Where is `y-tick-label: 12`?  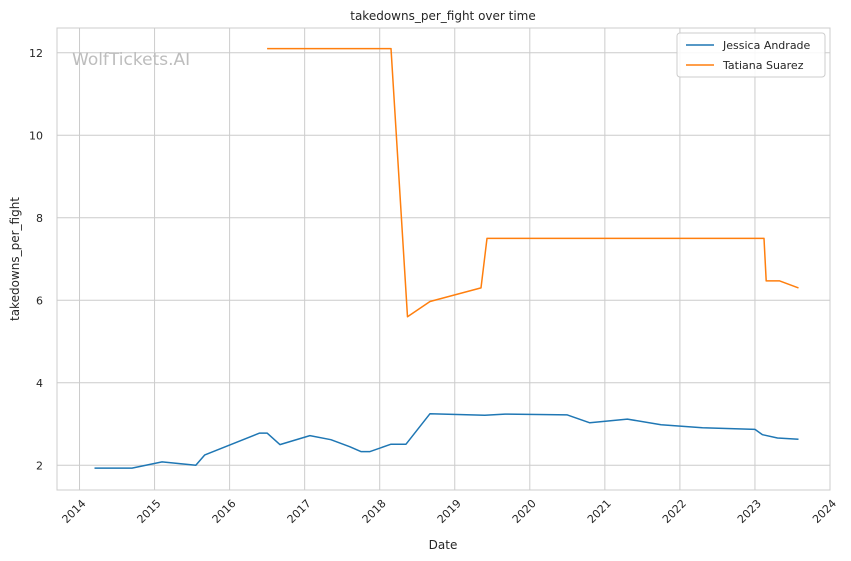 y-tick-label: 12 is located at coordinates (36, 53).